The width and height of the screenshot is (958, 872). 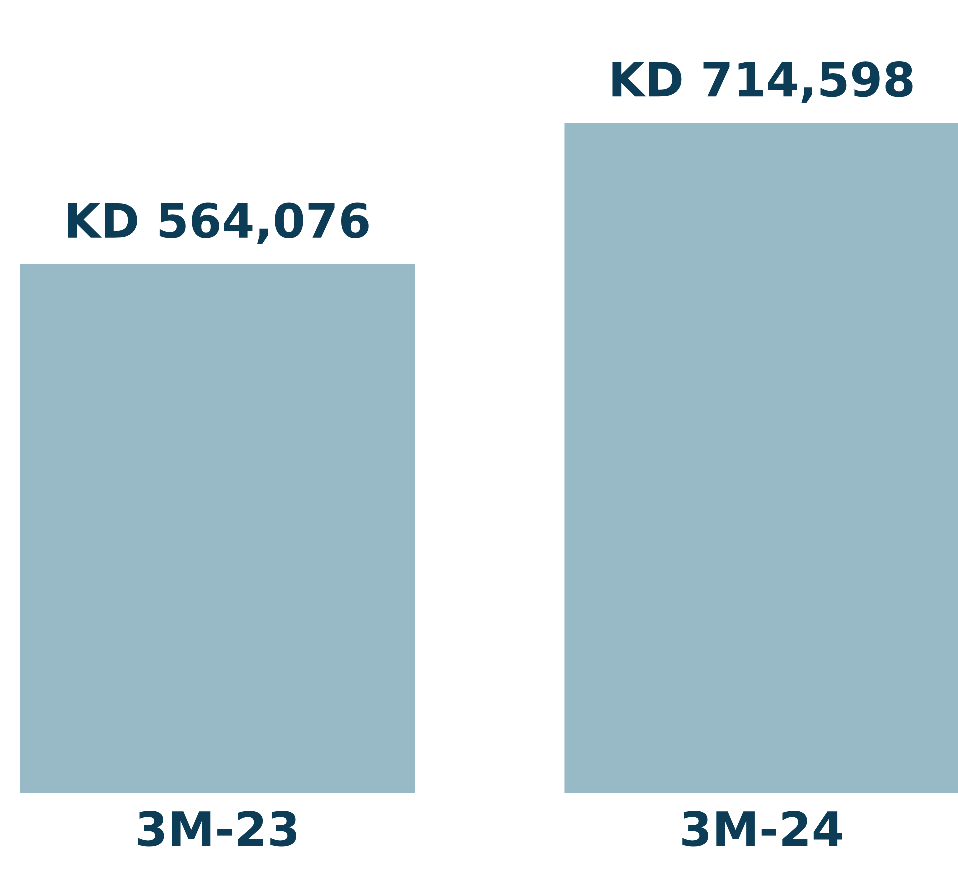 I want to click on data-label: KD 564,076, so click(x=218, y=223).